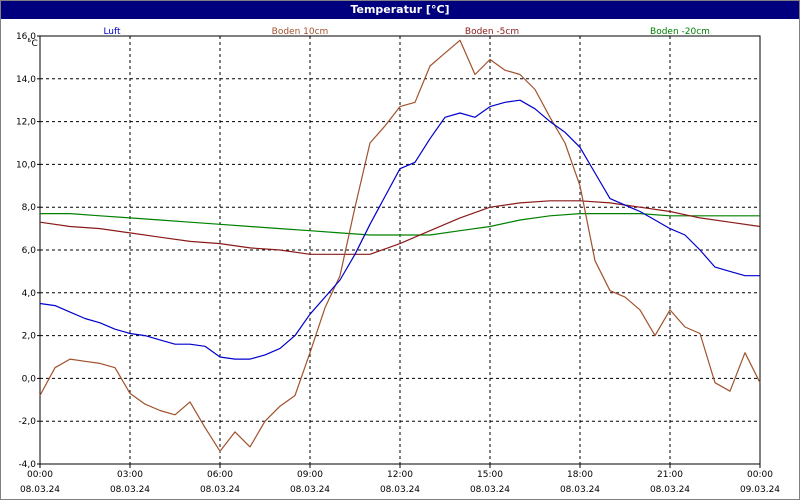 Image resolution: width=800 pixels, height=500 pixels. I want to click on y-tick-label: -4,0, so click(27, 465).